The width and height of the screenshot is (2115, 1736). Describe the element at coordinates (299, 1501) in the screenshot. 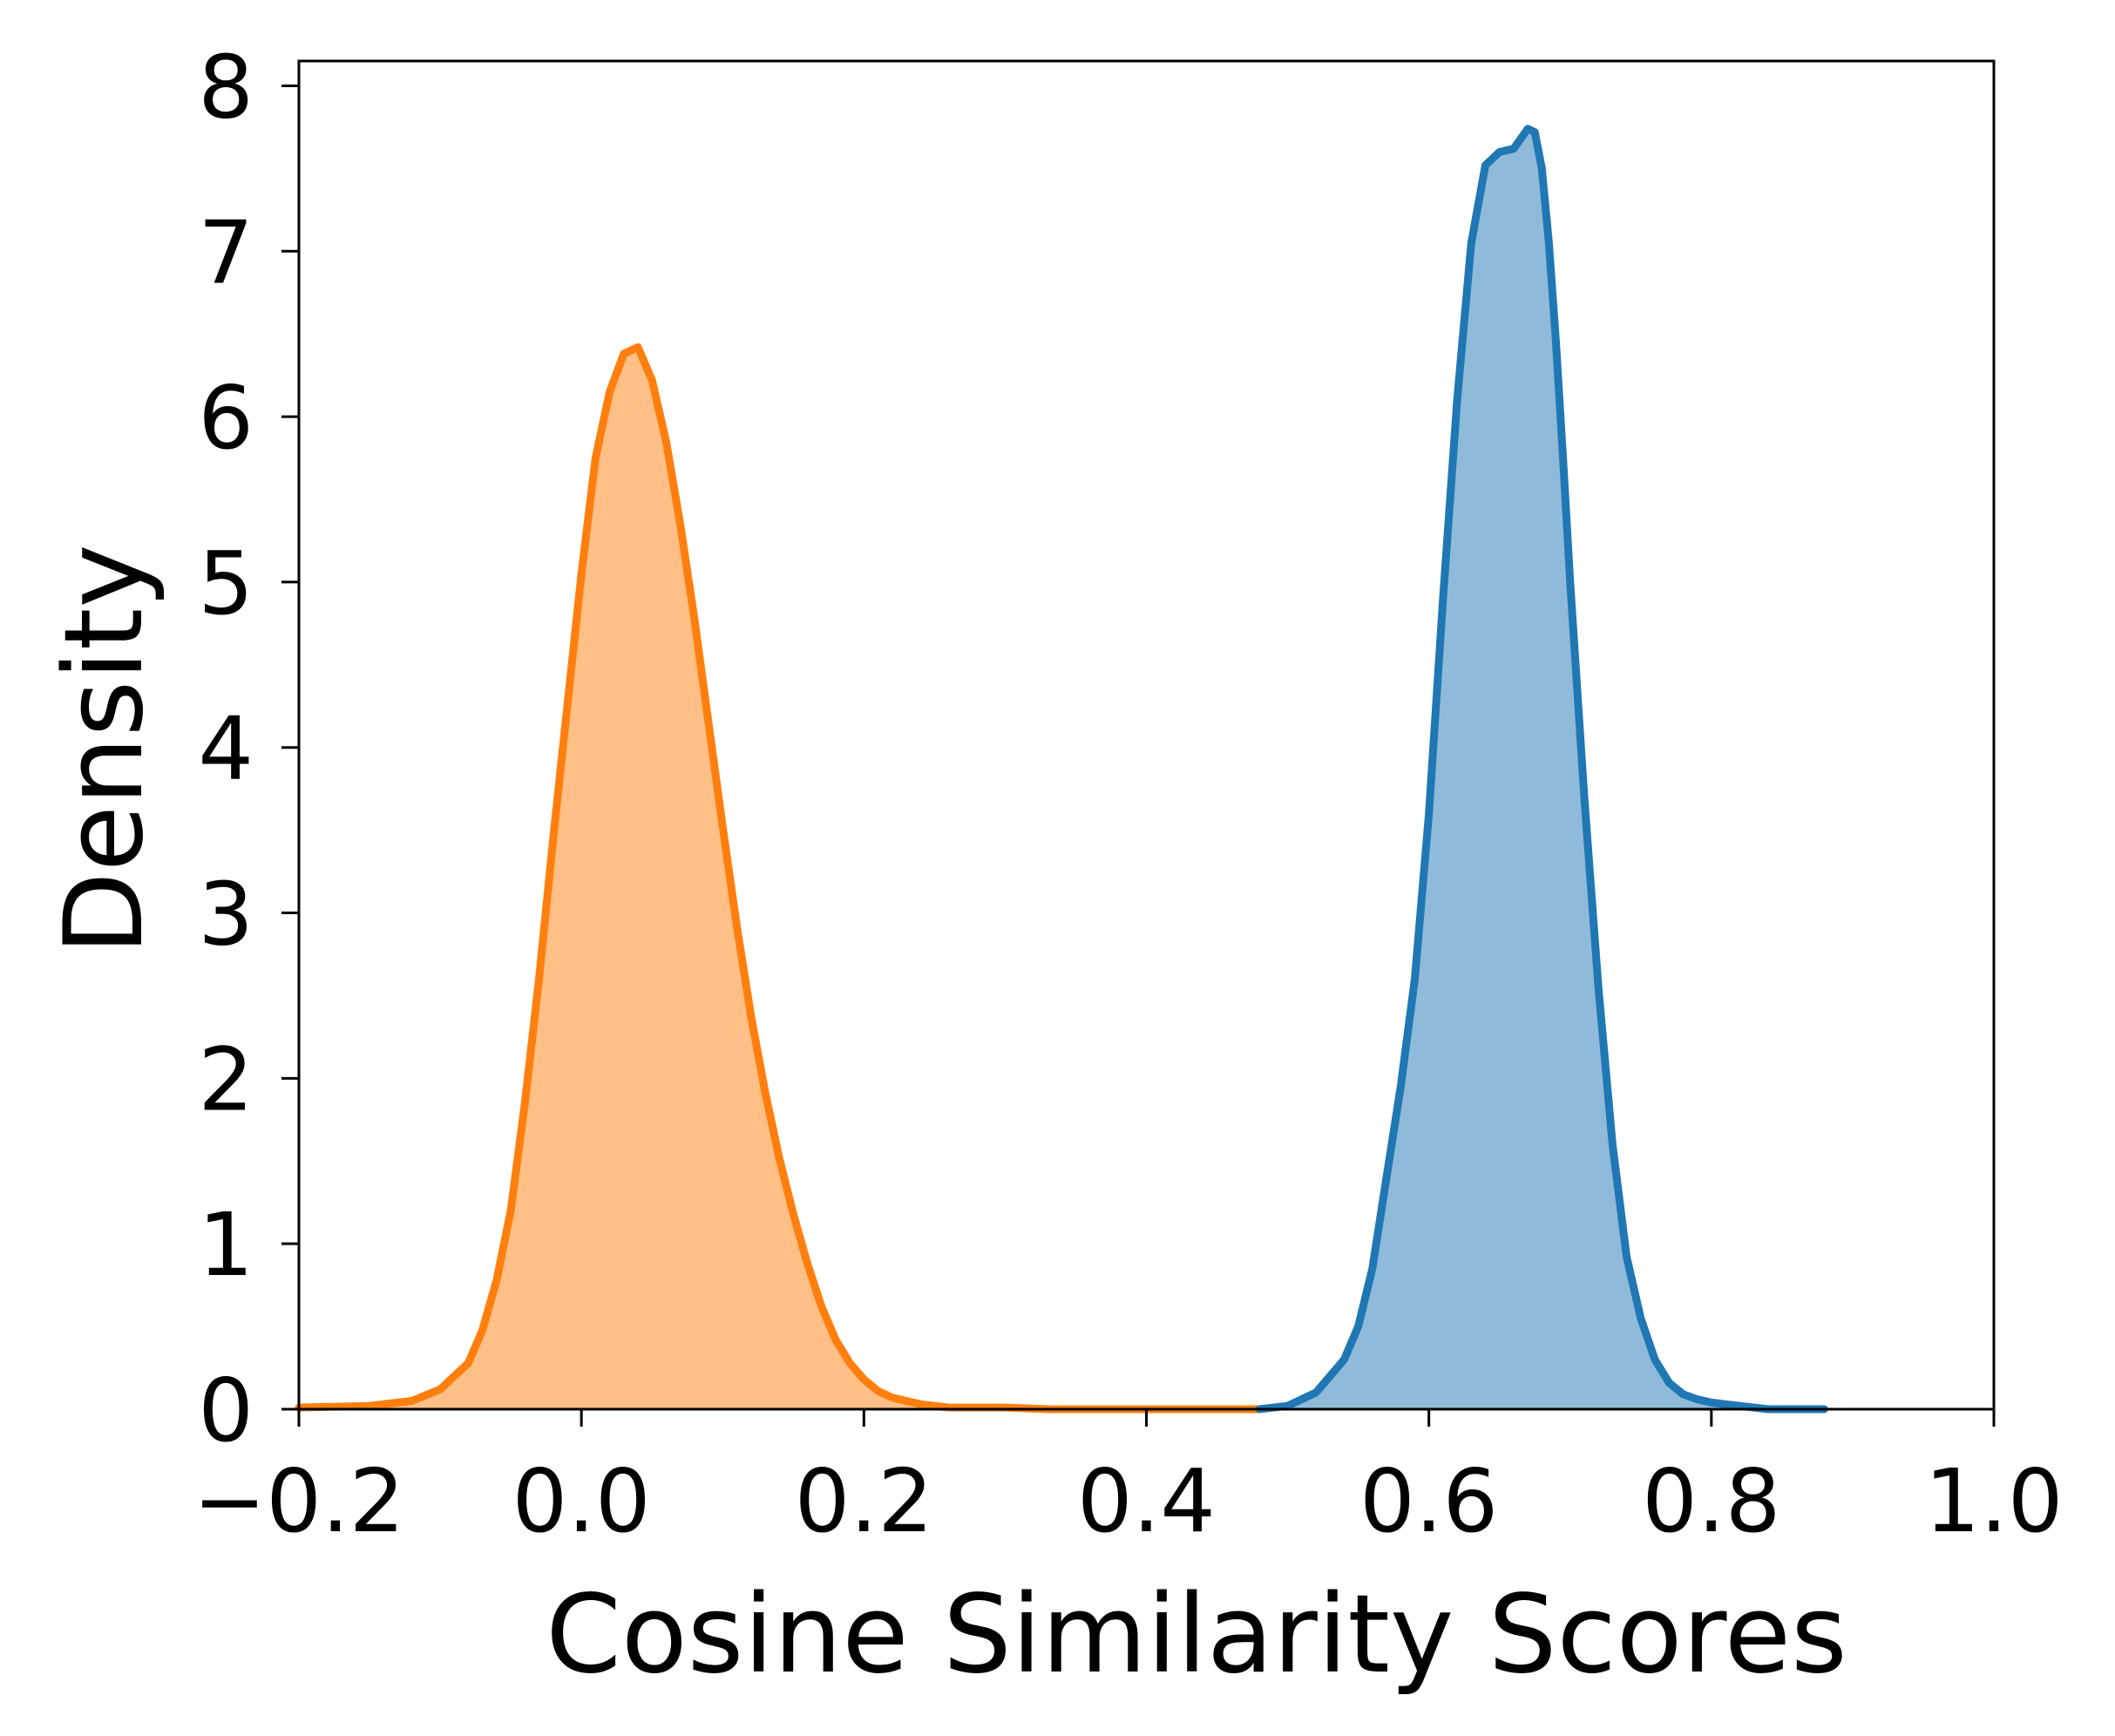

I see `x-tick-label: −0.2` at that location.